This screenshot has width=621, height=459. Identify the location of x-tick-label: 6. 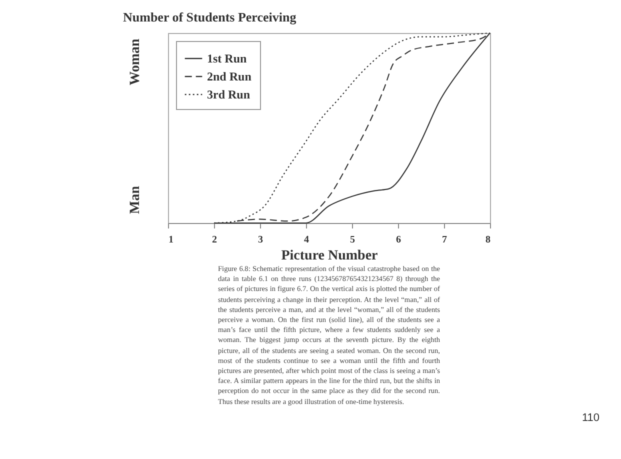
(398, 240).